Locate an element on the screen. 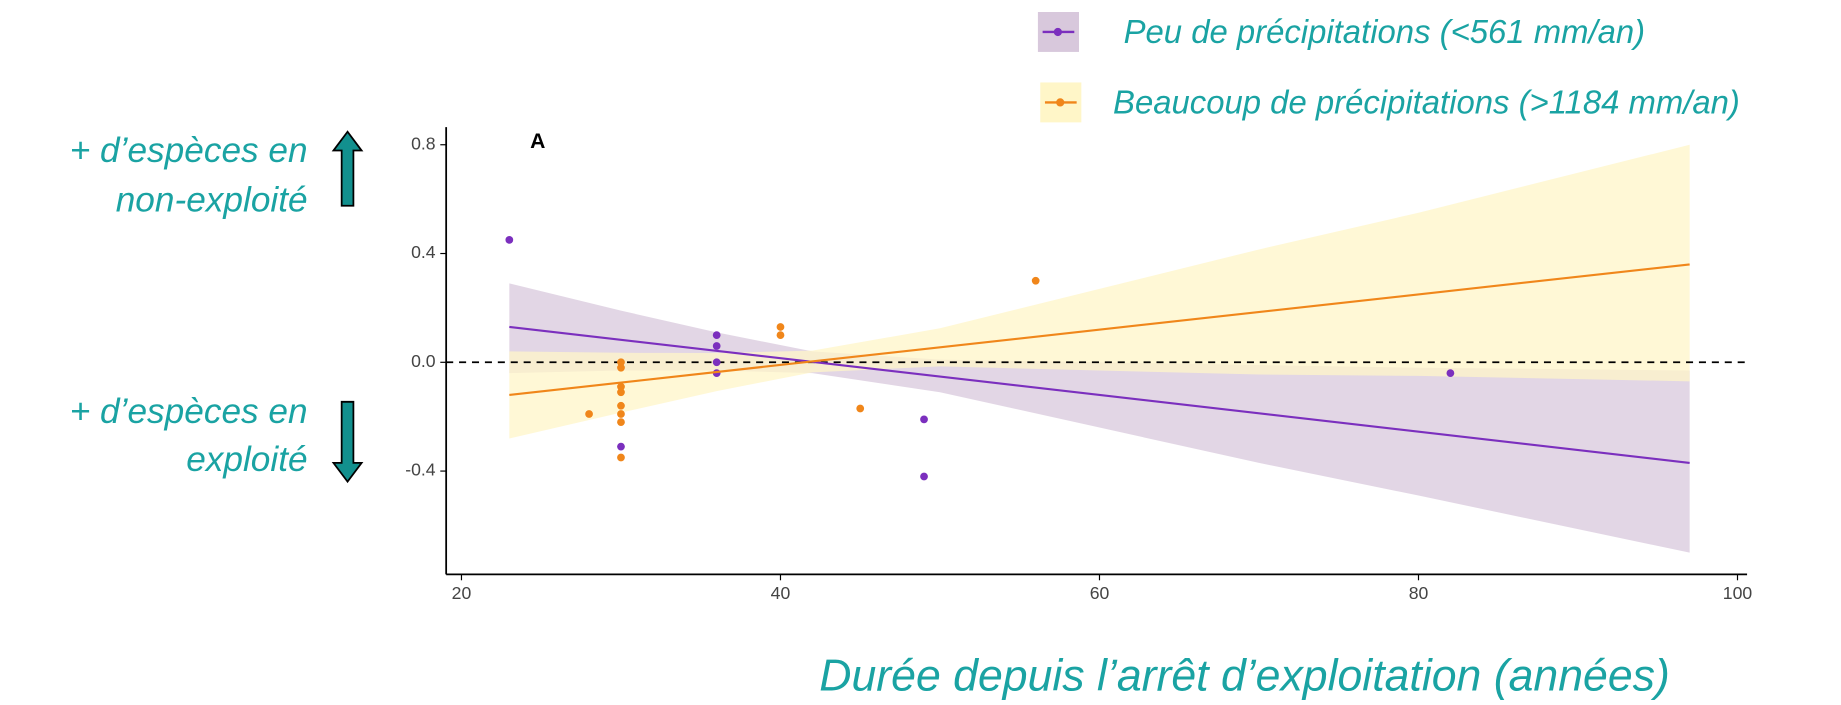 The height and width of the screenshot is (705, 1841). x-tick-label: 80 is located at coordinates (1419, 593).